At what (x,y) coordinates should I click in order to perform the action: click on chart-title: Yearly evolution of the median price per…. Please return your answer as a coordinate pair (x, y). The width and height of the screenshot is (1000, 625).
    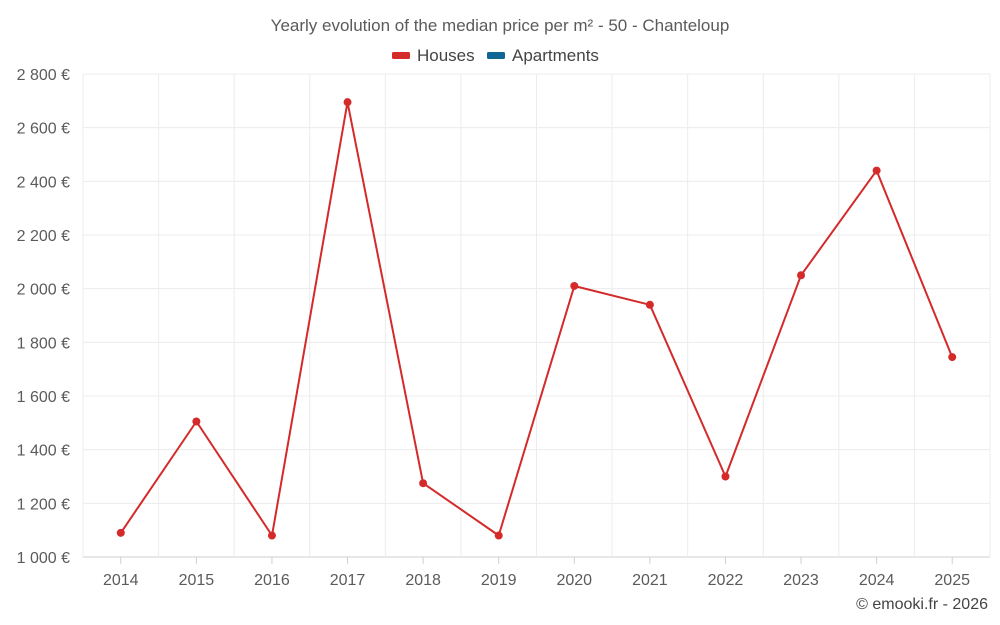
    Looking at the image, I should click on (500, 25).